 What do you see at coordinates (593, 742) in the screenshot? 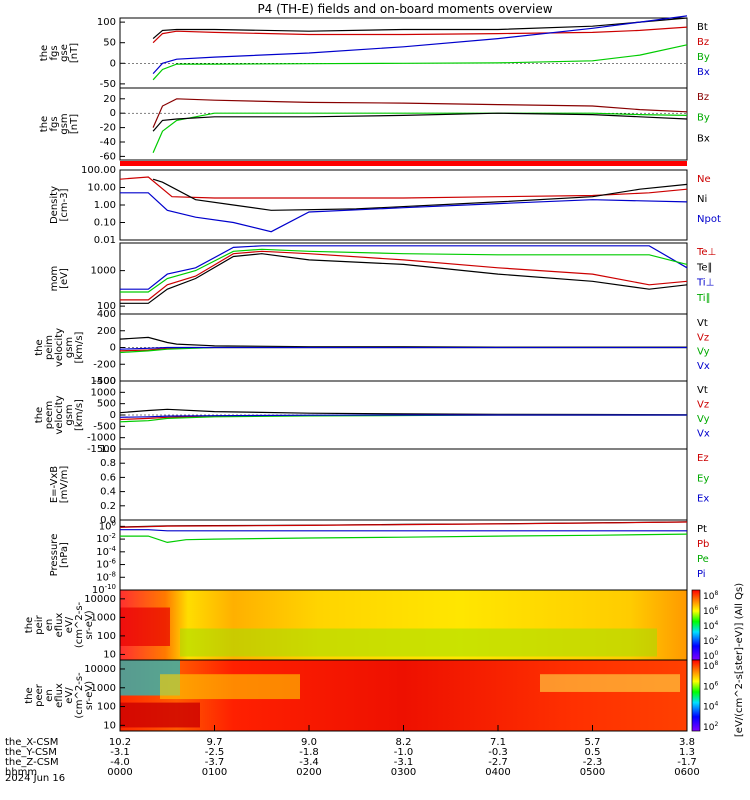
I see `orbit-row-value: 5.7` at bounding box center [593, 742].